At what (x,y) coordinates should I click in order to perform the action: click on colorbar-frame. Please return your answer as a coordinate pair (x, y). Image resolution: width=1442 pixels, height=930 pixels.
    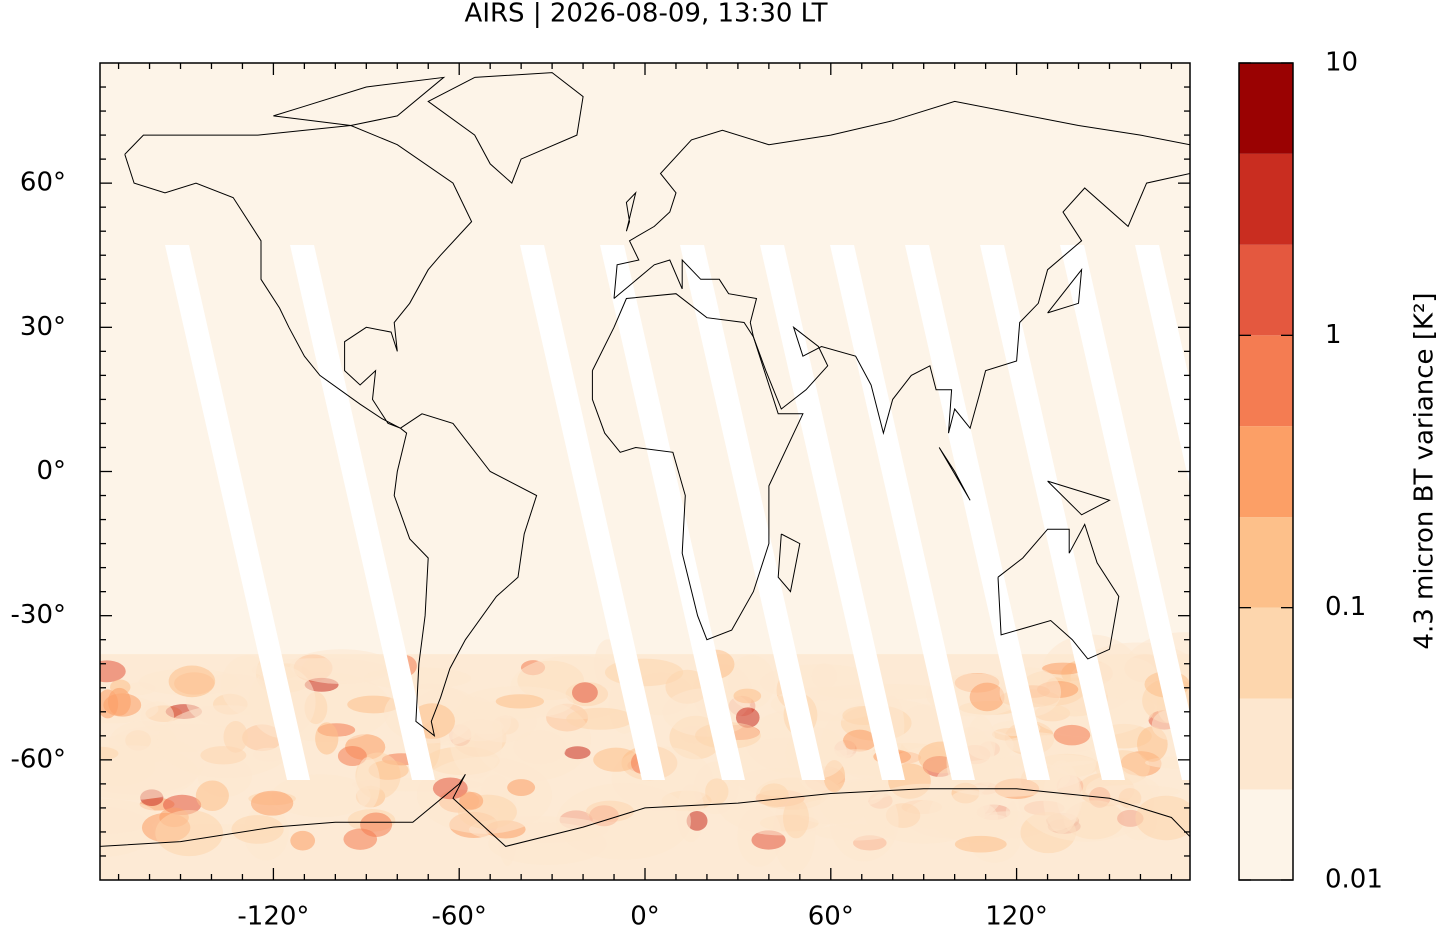
    Looking at the image, I should click on (1266, 471).